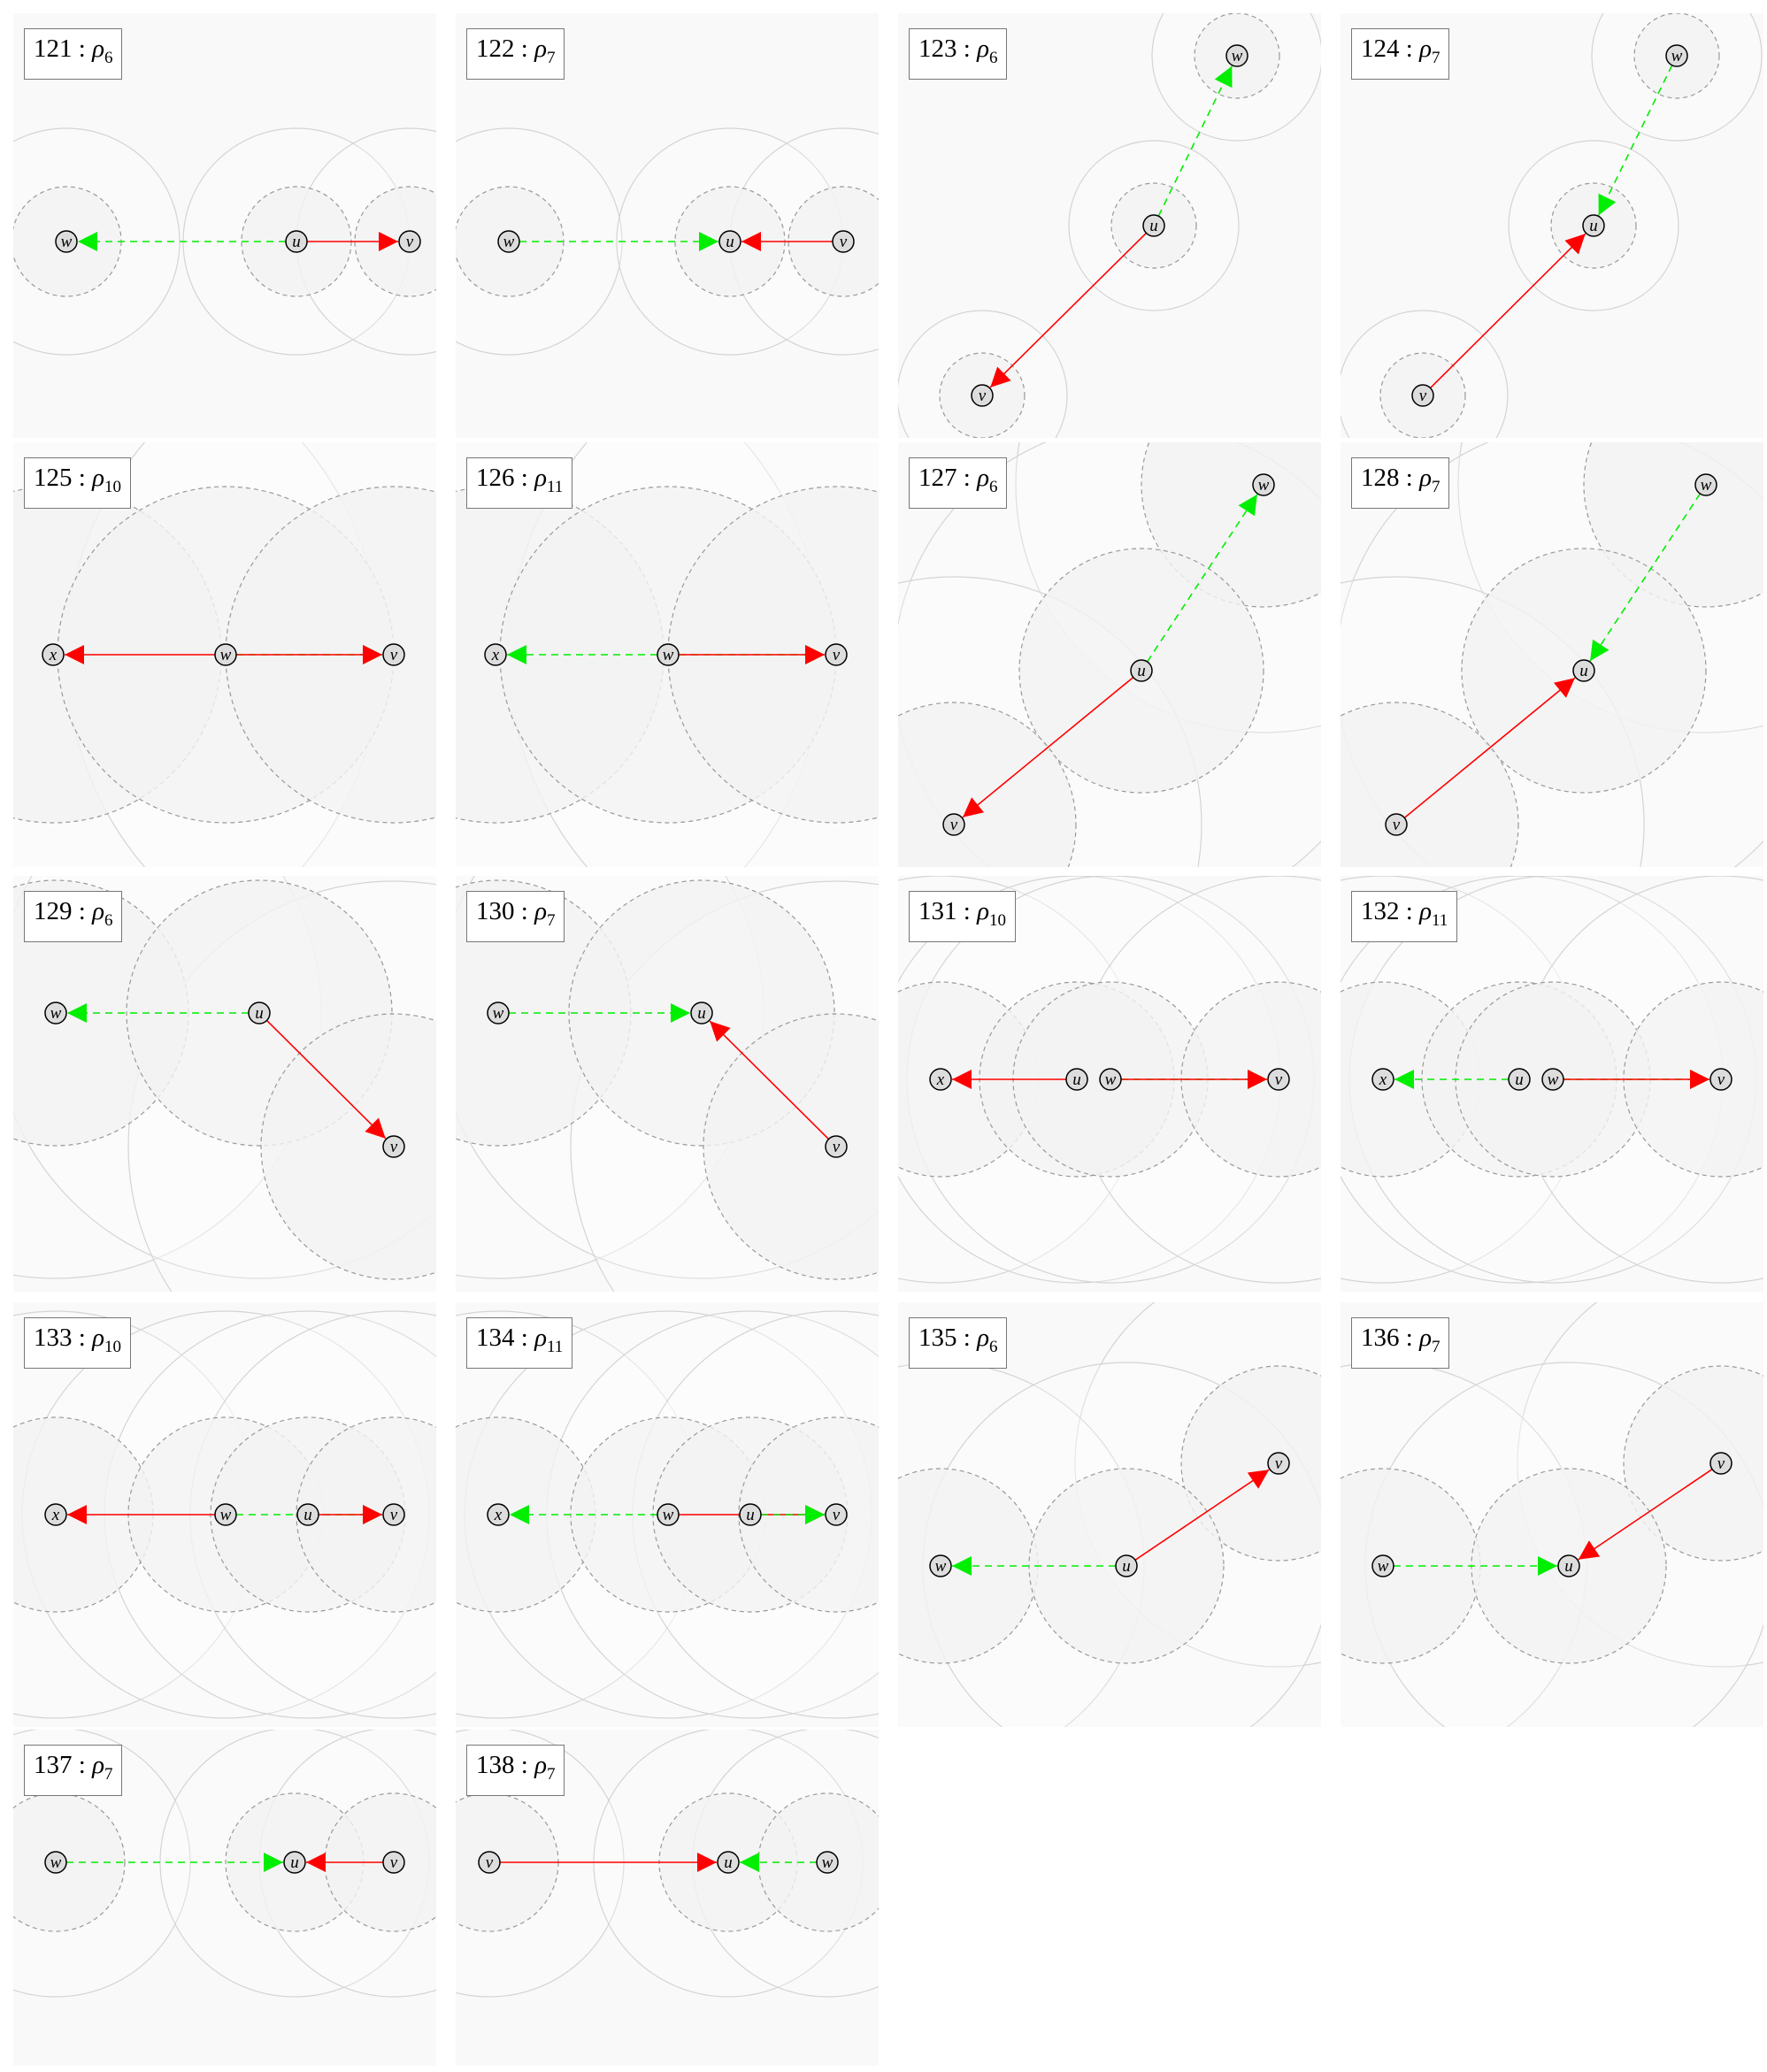  Describe the element at coordinates (1552, 225) in the screenshot. I see `panel-diagram: wuv` at that location.